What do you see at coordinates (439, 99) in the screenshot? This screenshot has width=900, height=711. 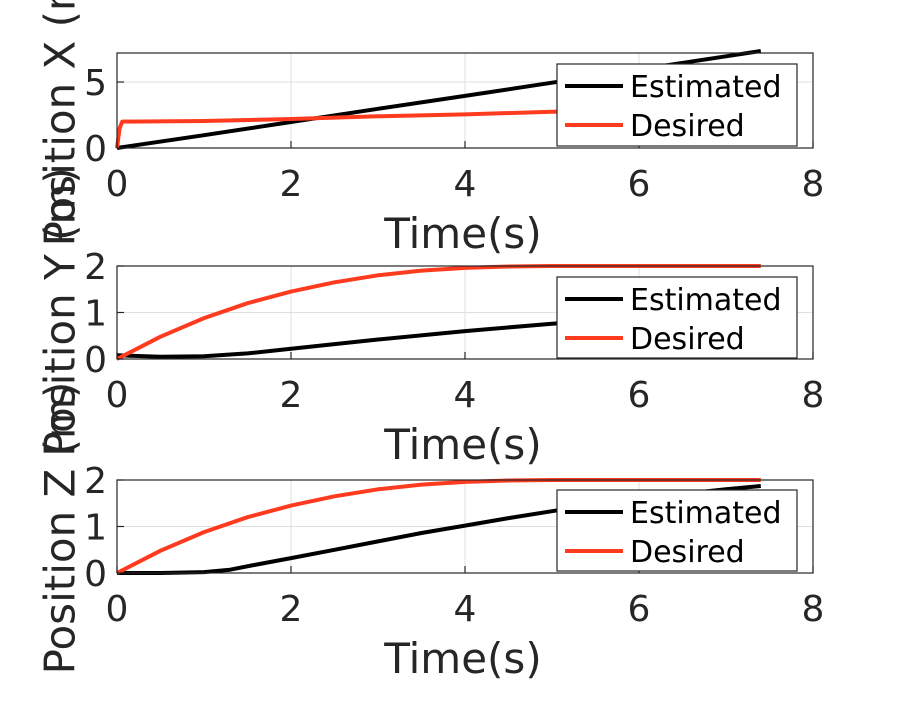 I see `series-line-estimated` at bounding box center [439, 99].